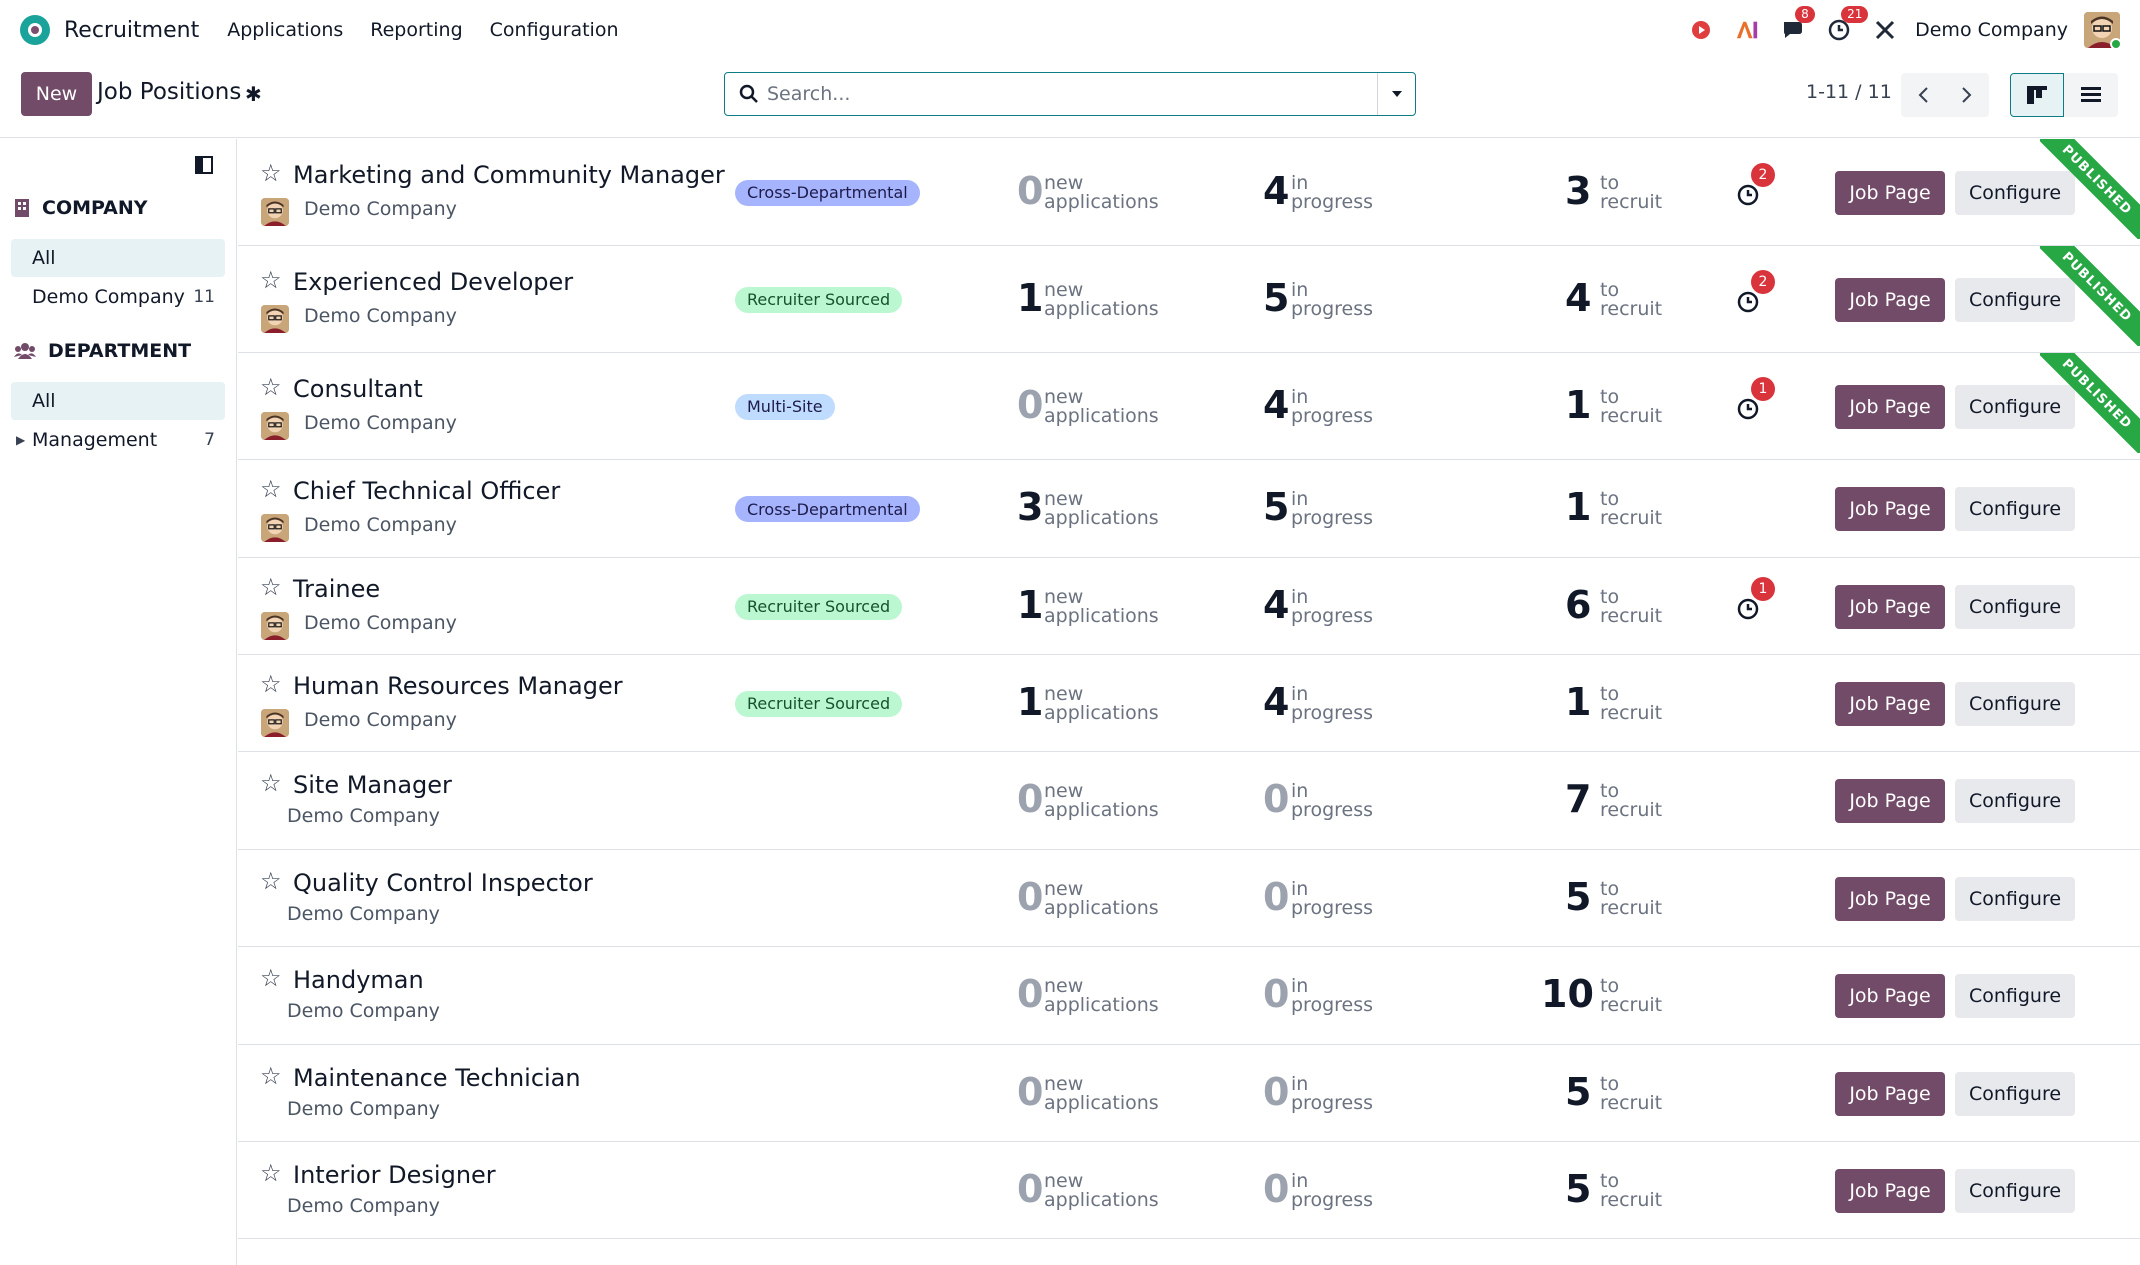  What do you see at coordinates (1396, 94) in the screenshot?
I see `search-options-toggle` at bounding box center [1396, 94].